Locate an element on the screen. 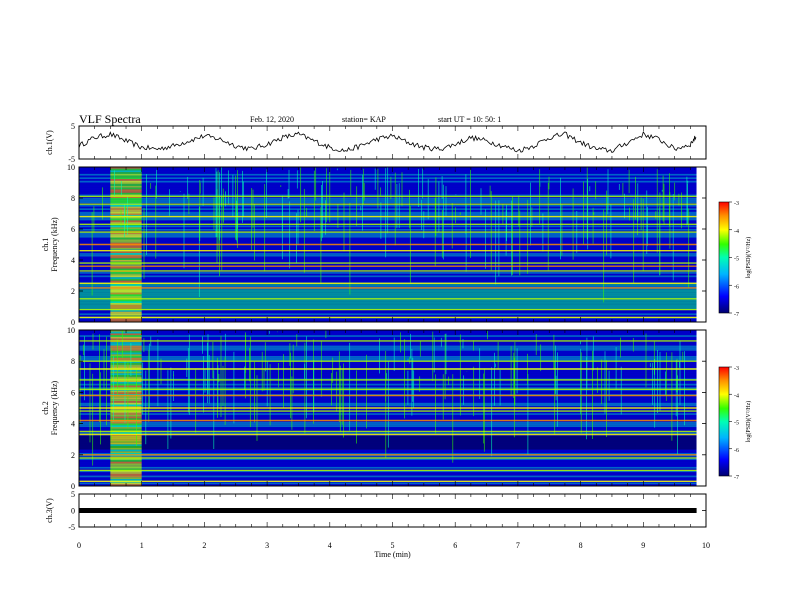 This screenshot has height=612, width=792. ch3-waveform-ytick-label: 0 is located at coordinates (73, 511).